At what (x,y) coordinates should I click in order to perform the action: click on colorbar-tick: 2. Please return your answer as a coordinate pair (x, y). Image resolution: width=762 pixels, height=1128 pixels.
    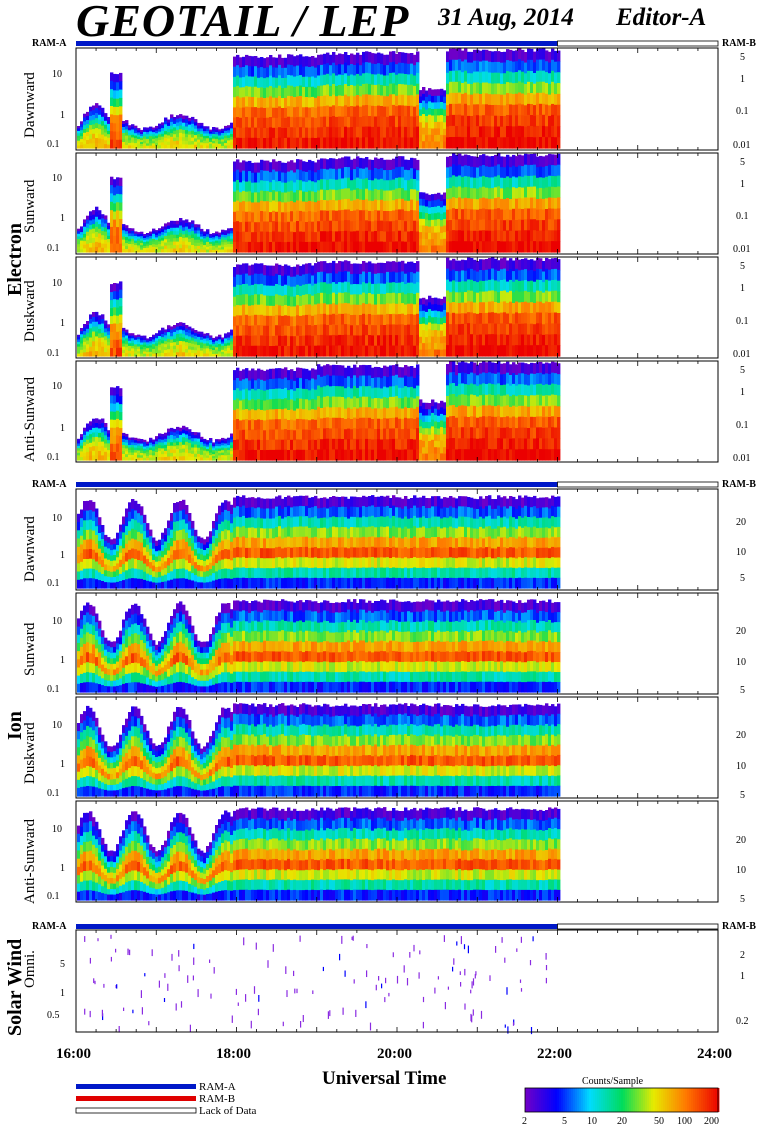
    Looking at the image, I should click on (524, 1121).